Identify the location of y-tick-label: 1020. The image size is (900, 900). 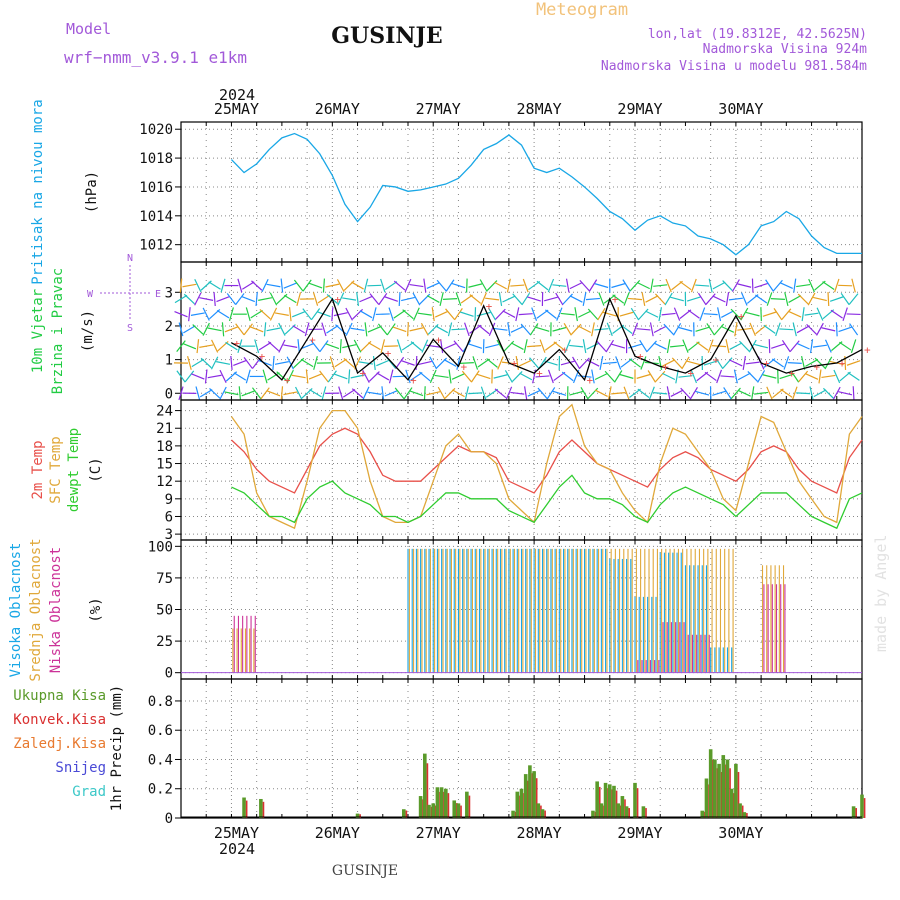
(156, 130).